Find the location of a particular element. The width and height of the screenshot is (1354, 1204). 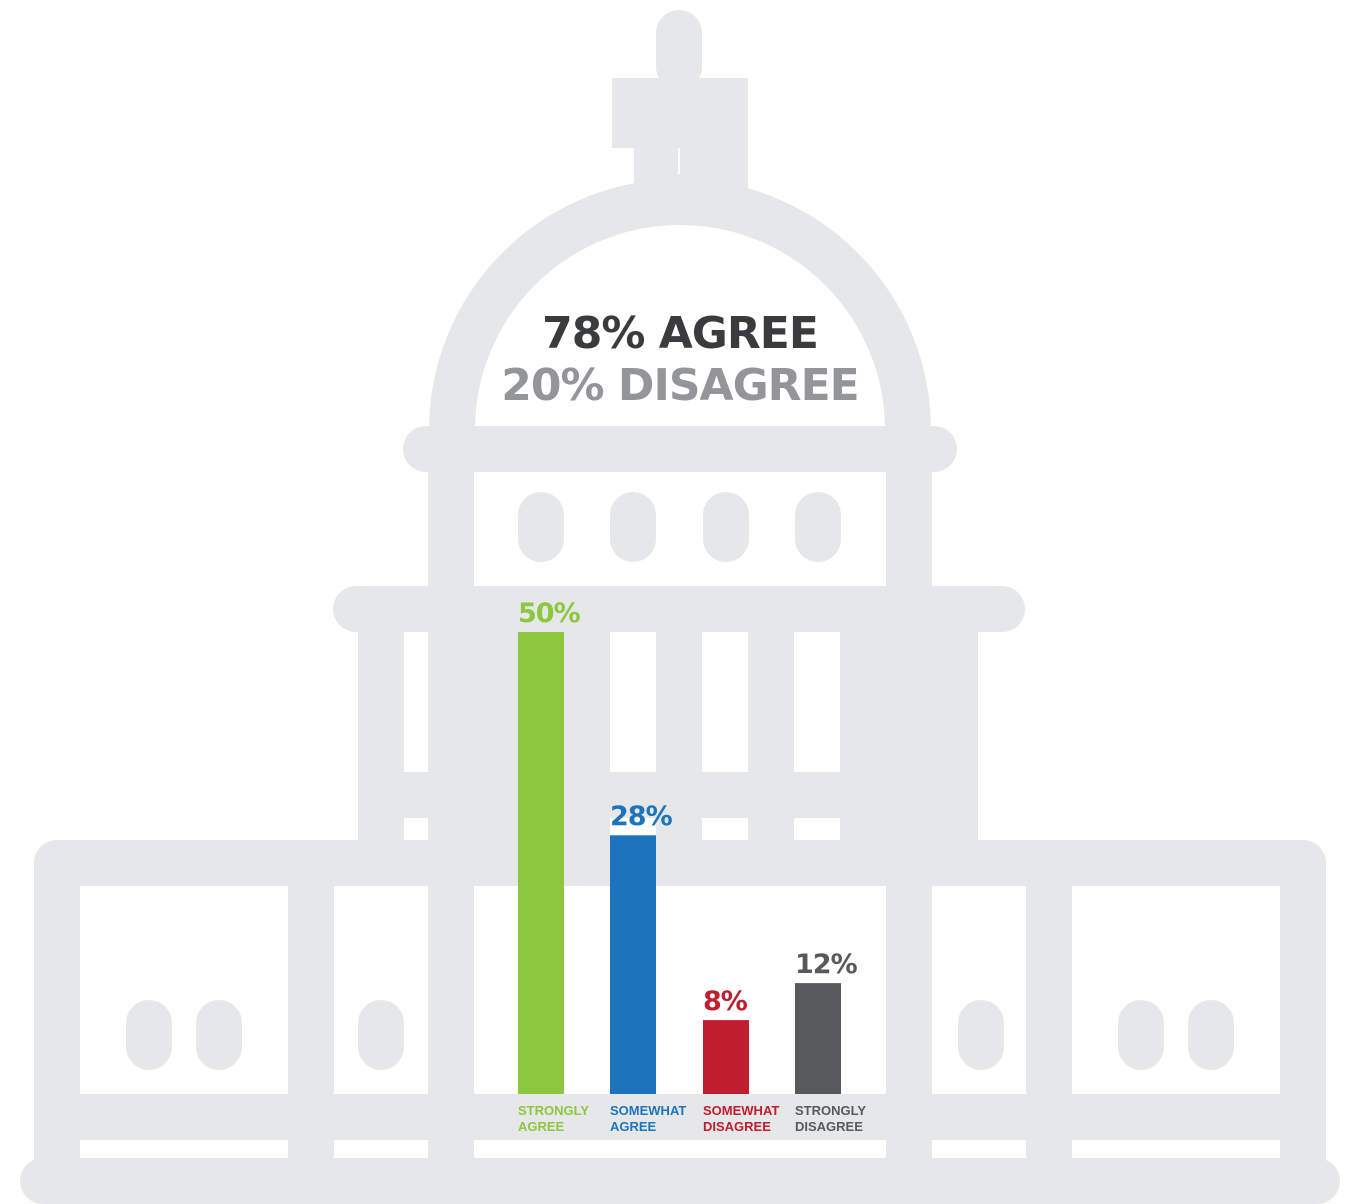

colonnade-band is located at coordinates (668, 795).